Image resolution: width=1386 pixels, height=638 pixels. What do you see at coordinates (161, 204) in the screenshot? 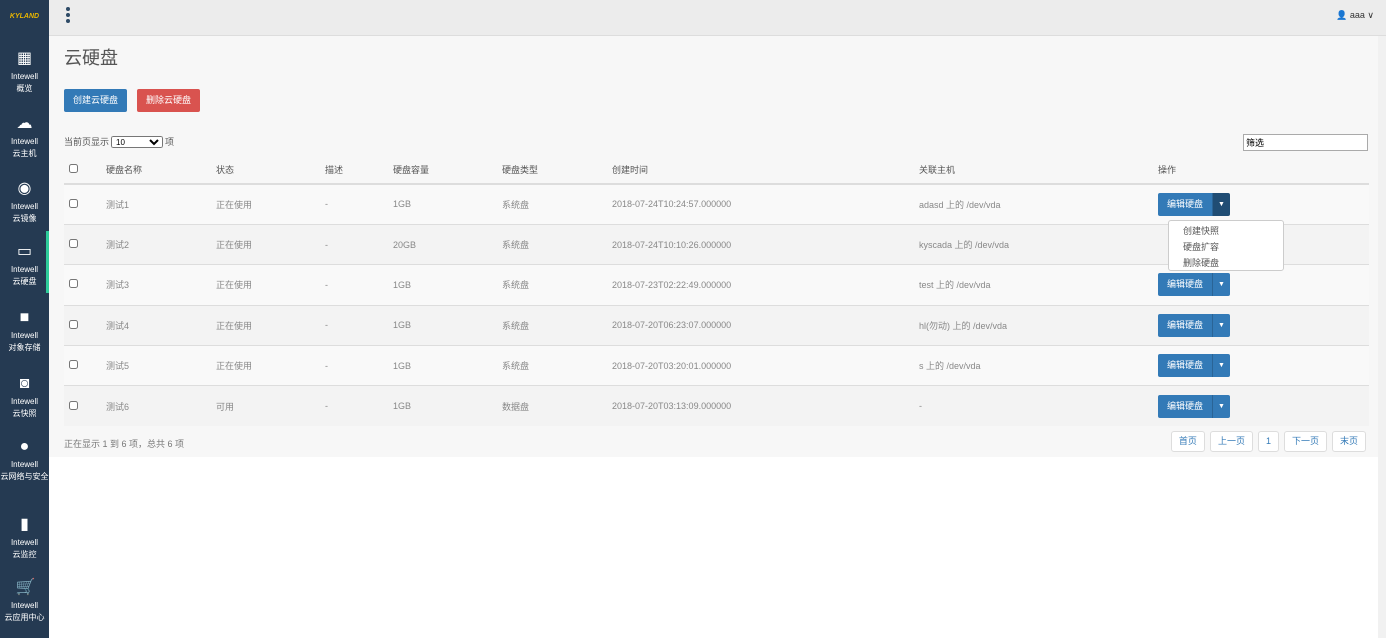
I see `cell: 测试1` at bounding box center [161, 204].